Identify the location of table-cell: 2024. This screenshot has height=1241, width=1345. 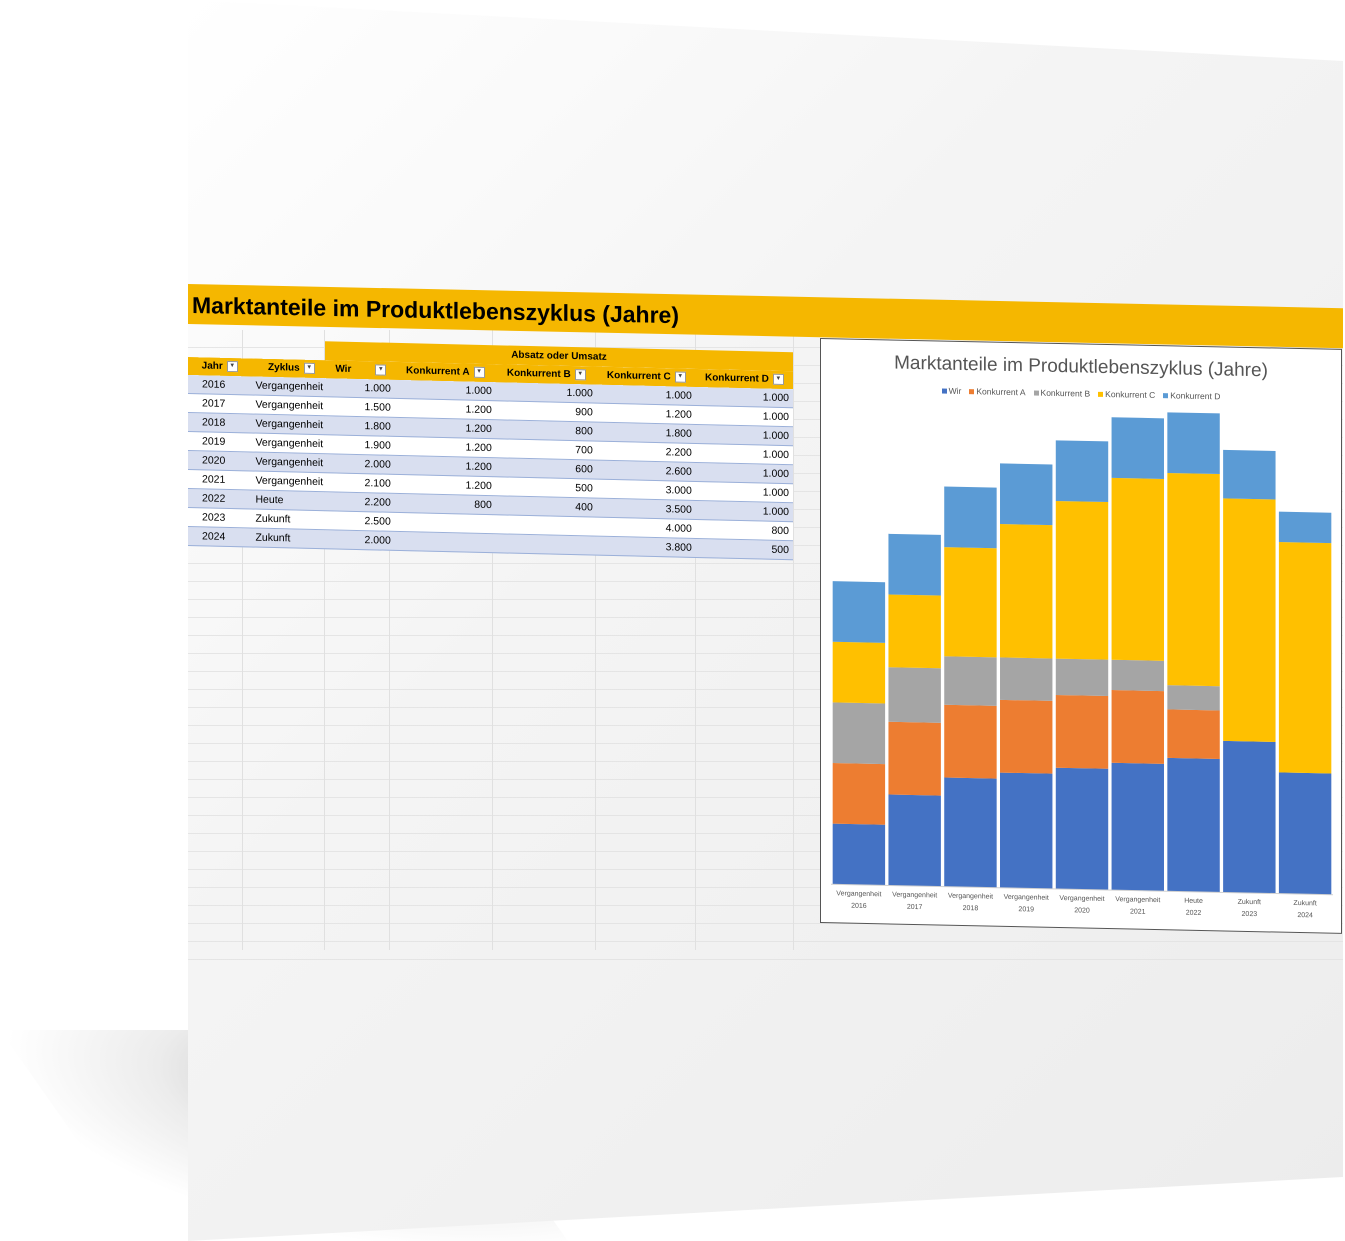
(220, 536).